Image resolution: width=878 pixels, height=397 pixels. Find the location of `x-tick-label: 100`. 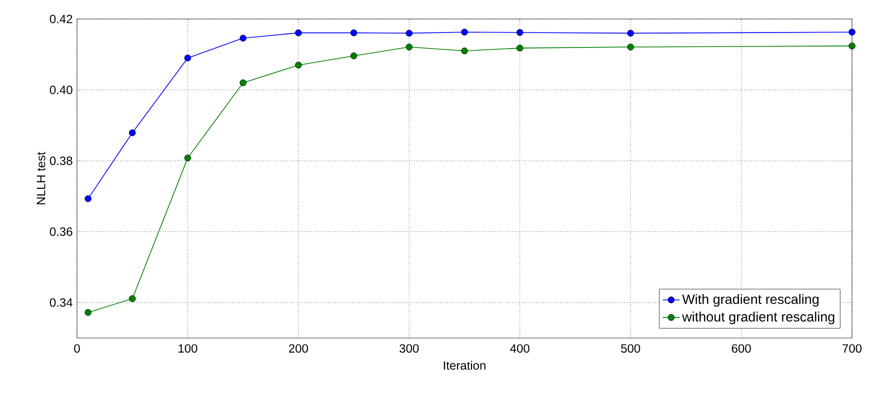

x-tick-label: 100 is located at coordinates (188, 348).